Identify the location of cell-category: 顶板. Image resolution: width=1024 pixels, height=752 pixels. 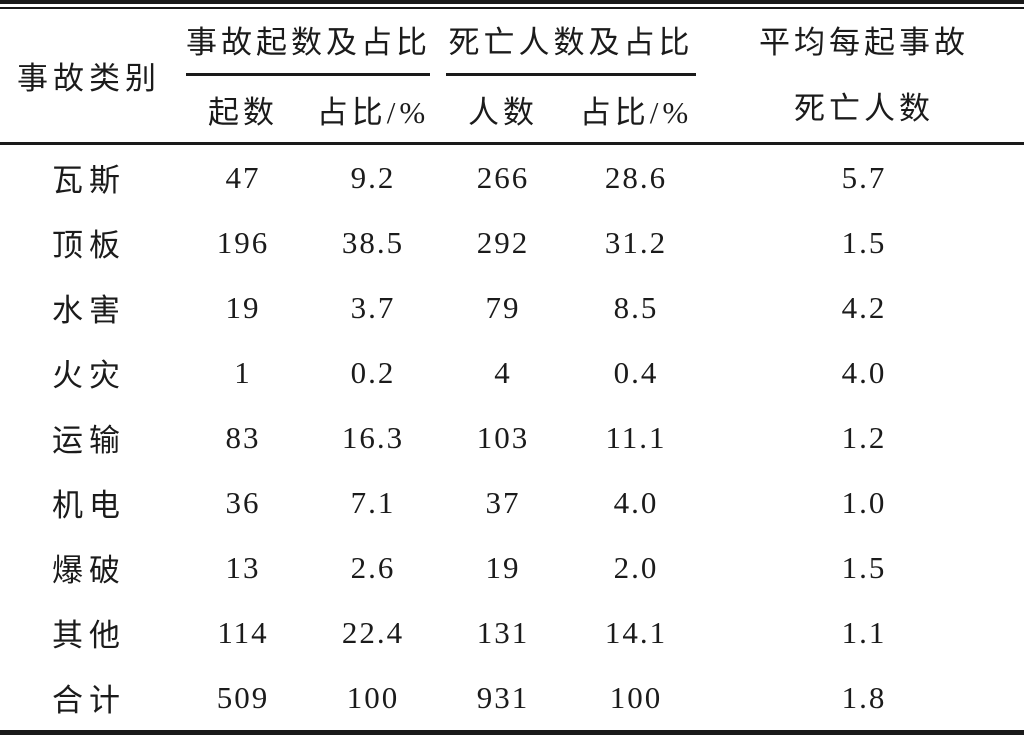
(89, 245).